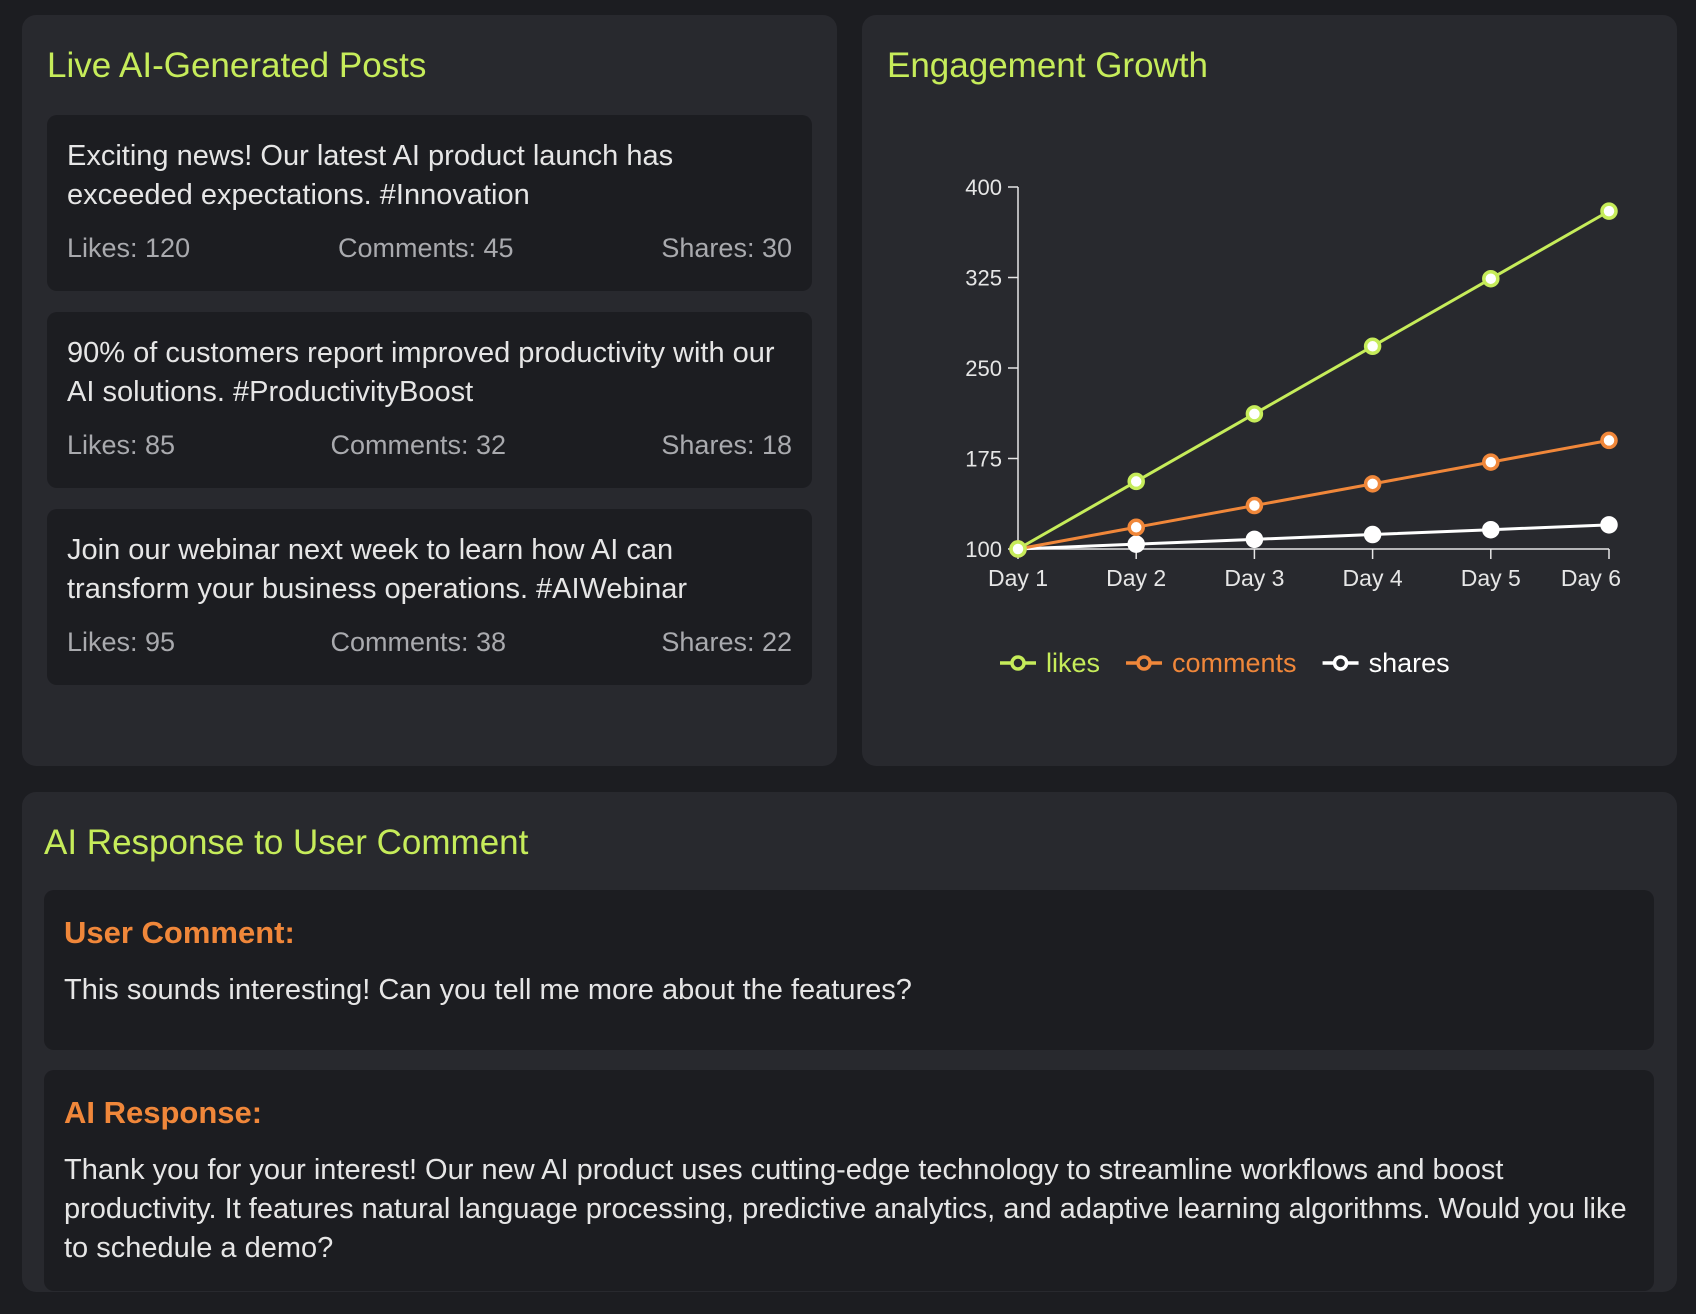 The width and height of the screenshot is (1696, 1314). Describe the element at coordinates (1491, 578) in the screenshot. I see `x-tick-label: Day 5` at that location.